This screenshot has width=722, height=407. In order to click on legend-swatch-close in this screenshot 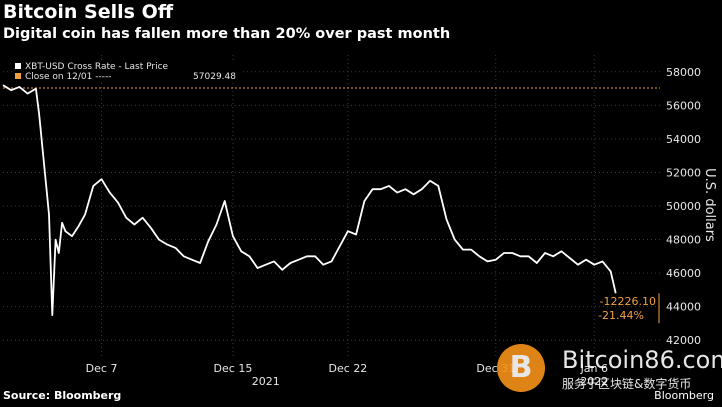, I will do `click(18, 76)`.